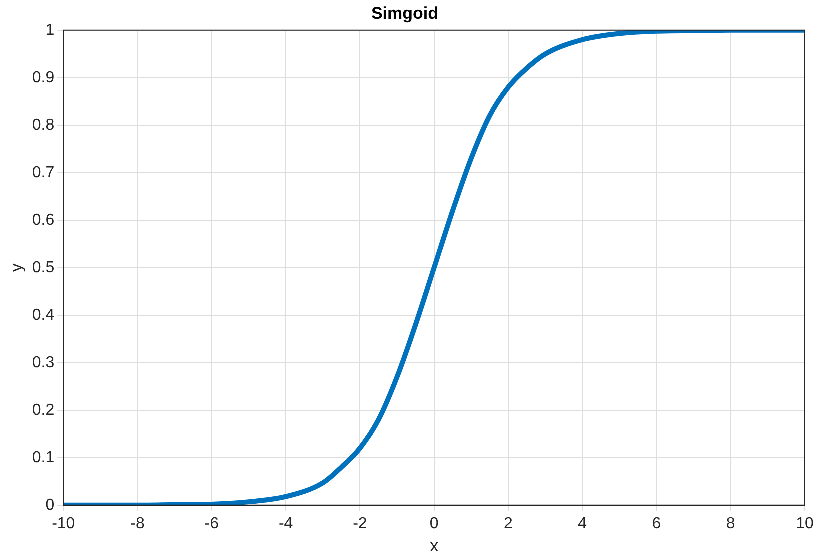 Image resolution: width=820 pixels, height=557 pixels. I want to click on x-tick-label: -2, so click(360, 523).